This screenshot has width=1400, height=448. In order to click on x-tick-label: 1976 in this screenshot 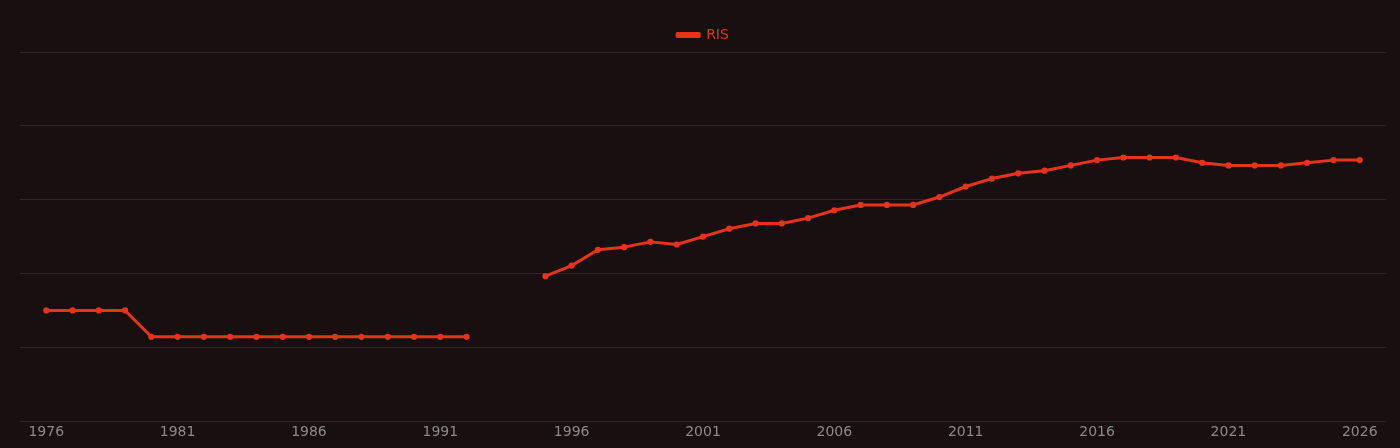, I will do `click(46, 431)`.